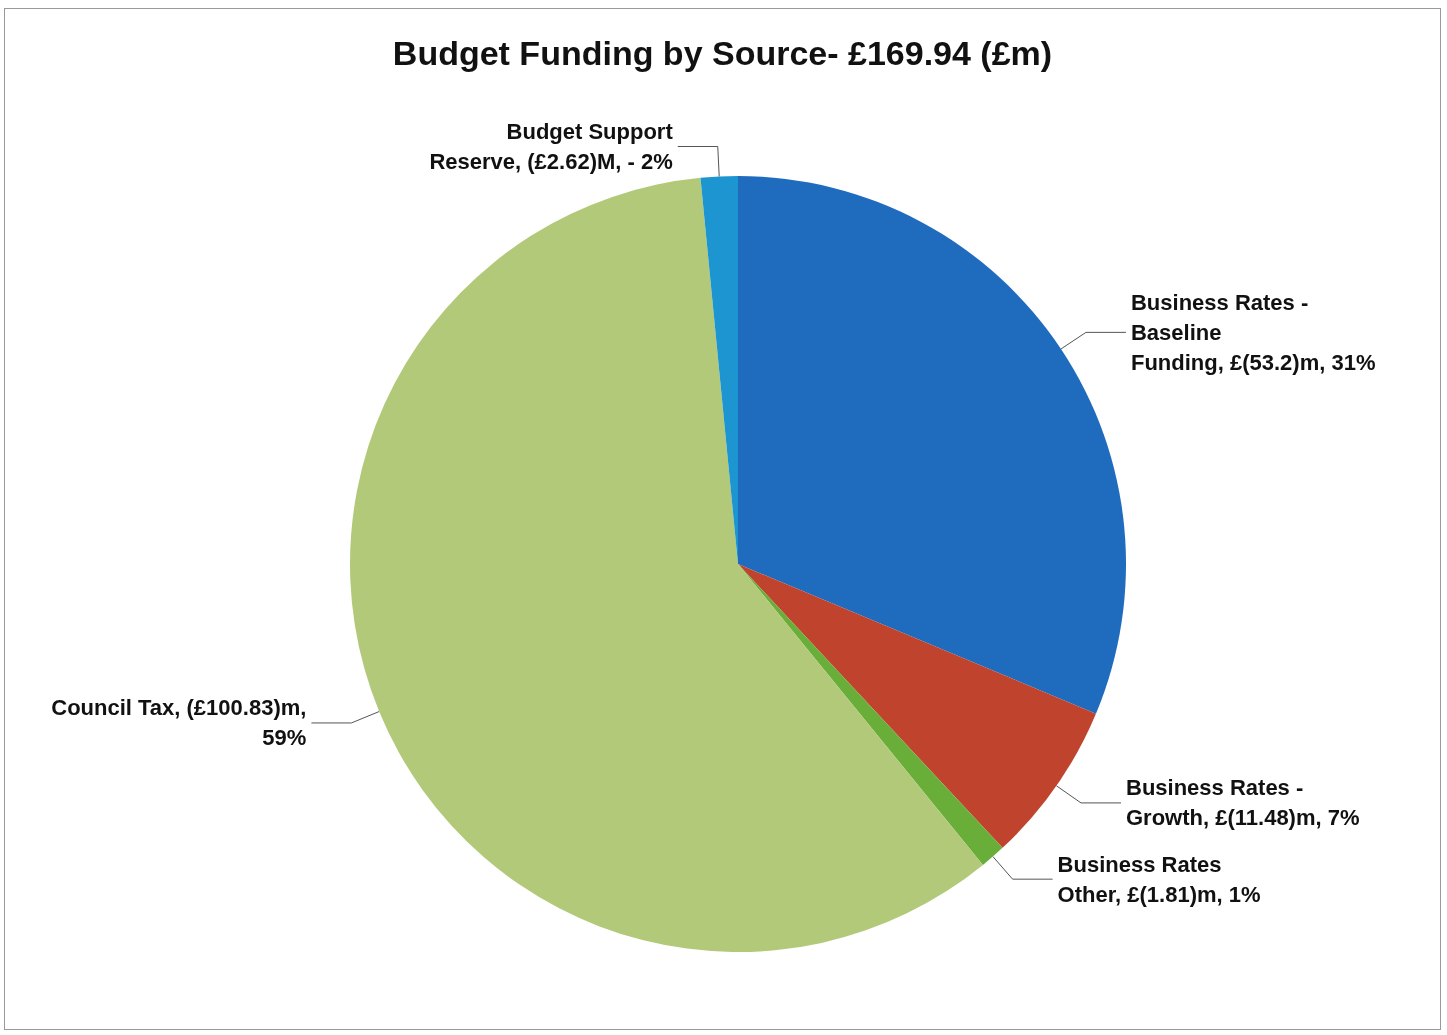 The image size is (1447, 1035). I want to click on slice-label: Business Rates - Baseline Funding, £(53.2)m, 31%, so click(1253, 332).